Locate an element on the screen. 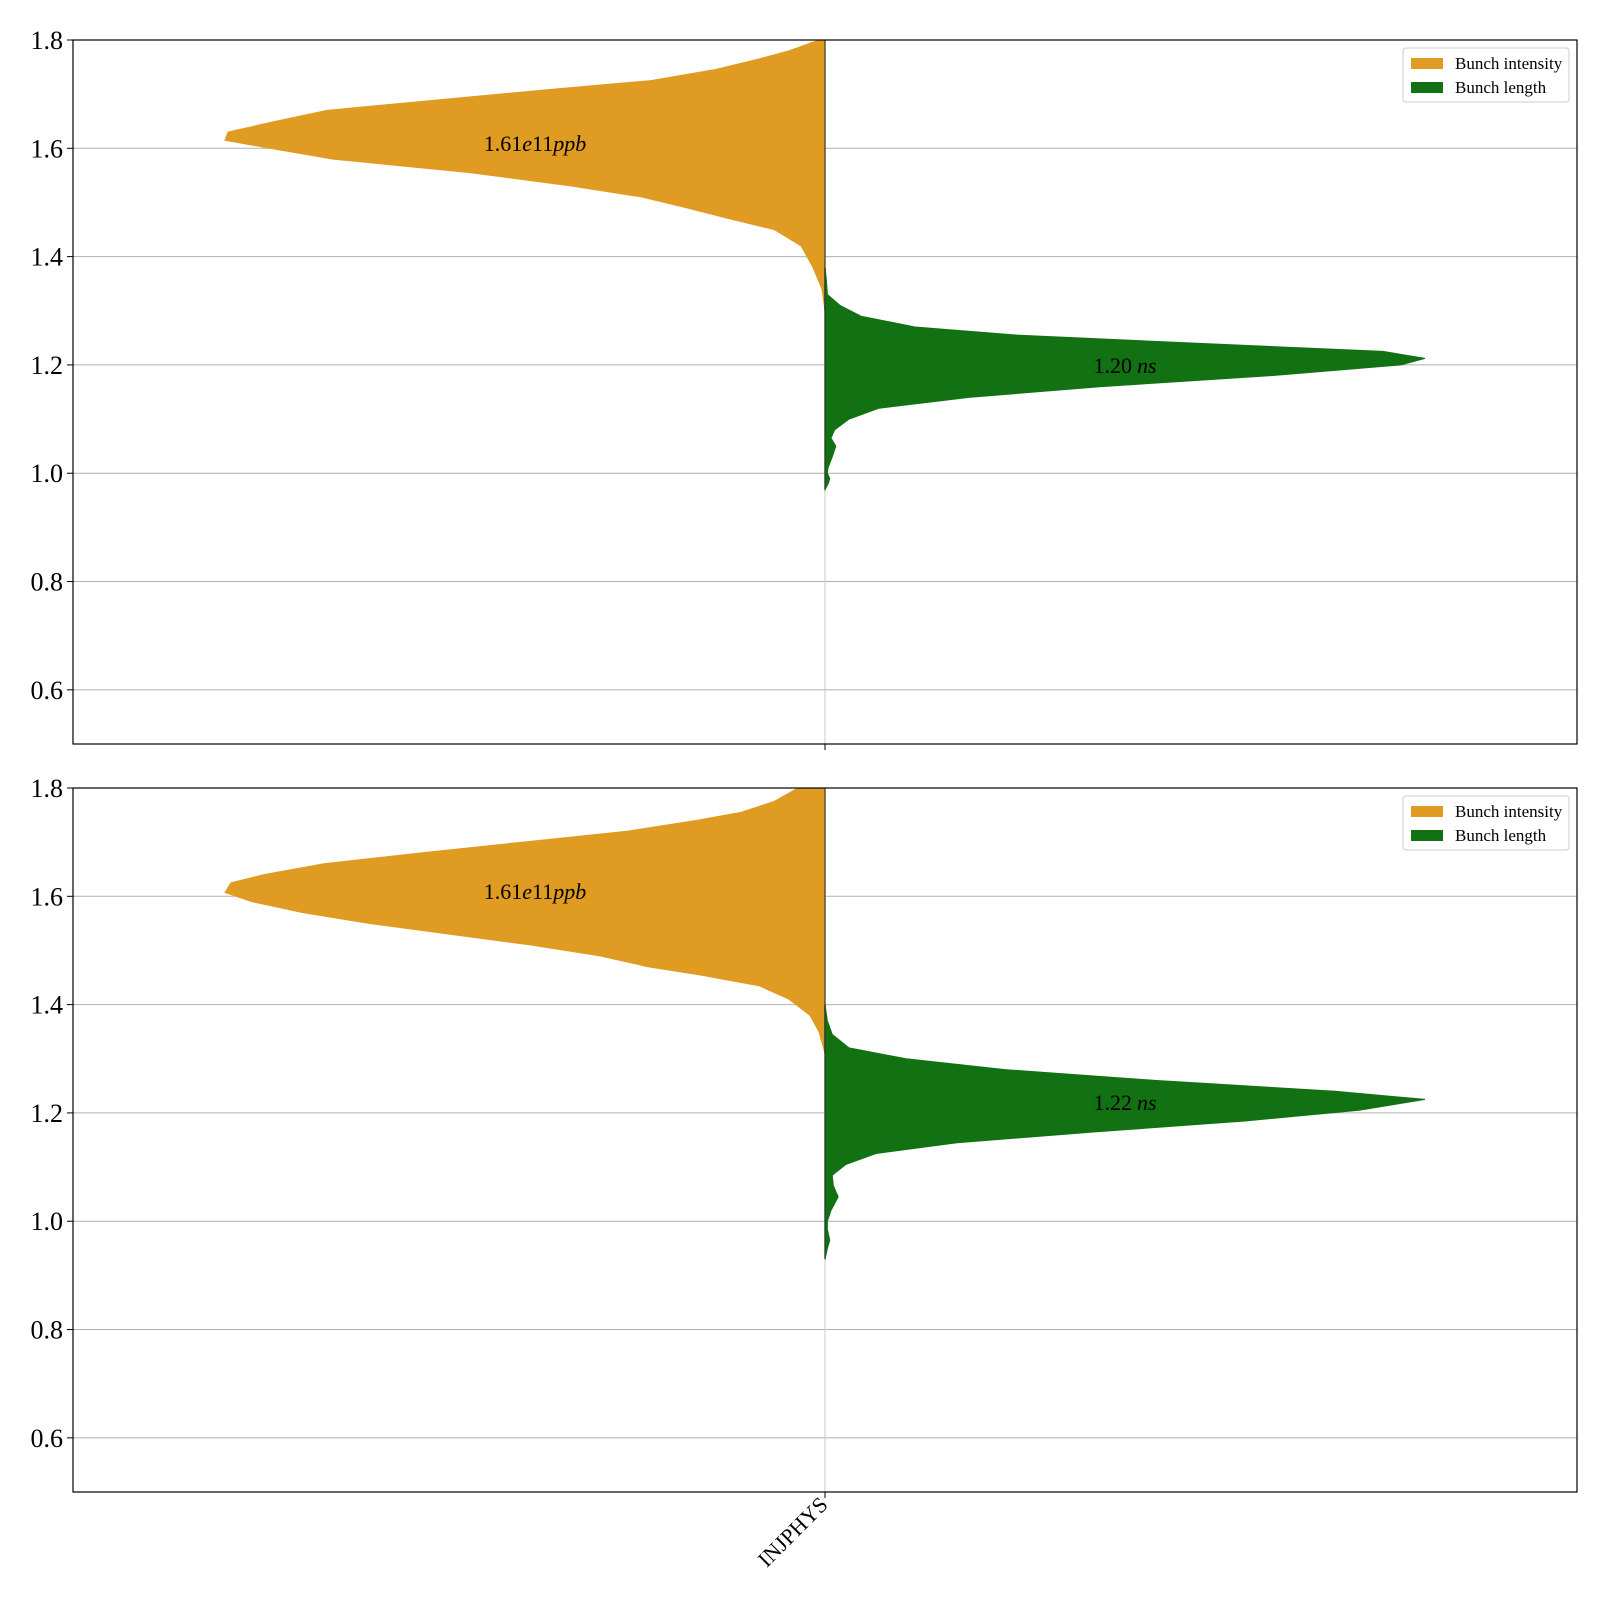  violin-annotation: 1.22 ns is located at coordinates (1124, 1102).